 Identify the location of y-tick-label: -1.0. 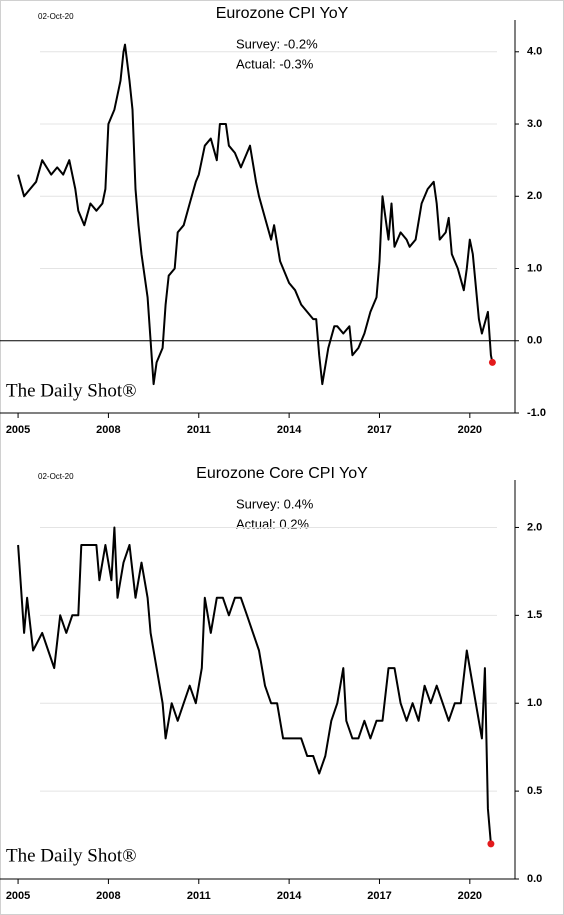
(536, 413).